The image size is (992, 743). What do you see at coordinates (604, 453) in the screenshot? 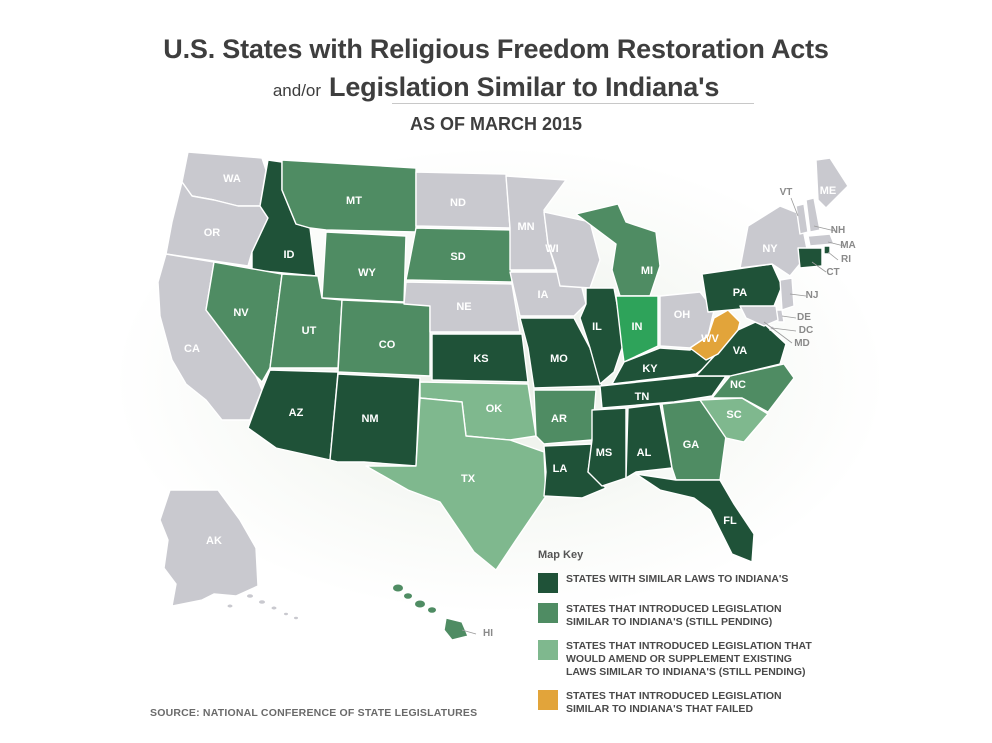
I see `state-label-ms: MS` at bounding box center [604, 453].